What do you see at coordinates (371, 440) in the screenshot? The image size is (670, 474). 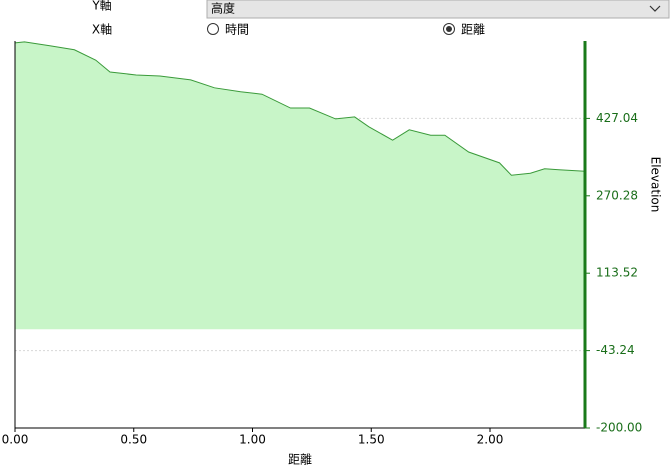 I see `x-tick-label: 1.50` at bounding box center [371, 440].